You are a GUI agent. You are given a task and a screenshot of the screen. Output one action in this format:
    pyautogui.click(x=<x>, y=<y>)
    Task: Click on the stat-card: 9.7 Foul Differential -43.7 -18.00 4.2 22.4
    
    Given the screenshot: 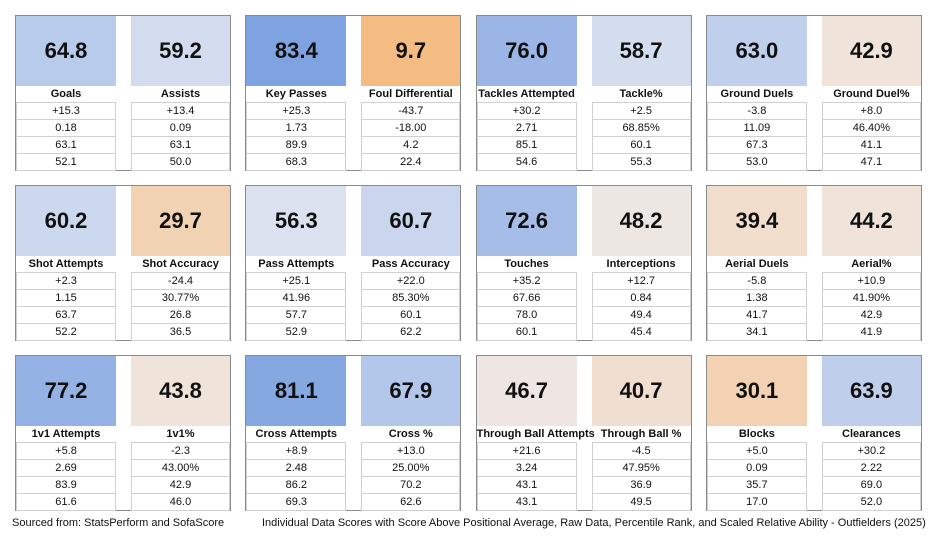 What is the action you would take?
    pyautogui.click(x=411, y=93)
    